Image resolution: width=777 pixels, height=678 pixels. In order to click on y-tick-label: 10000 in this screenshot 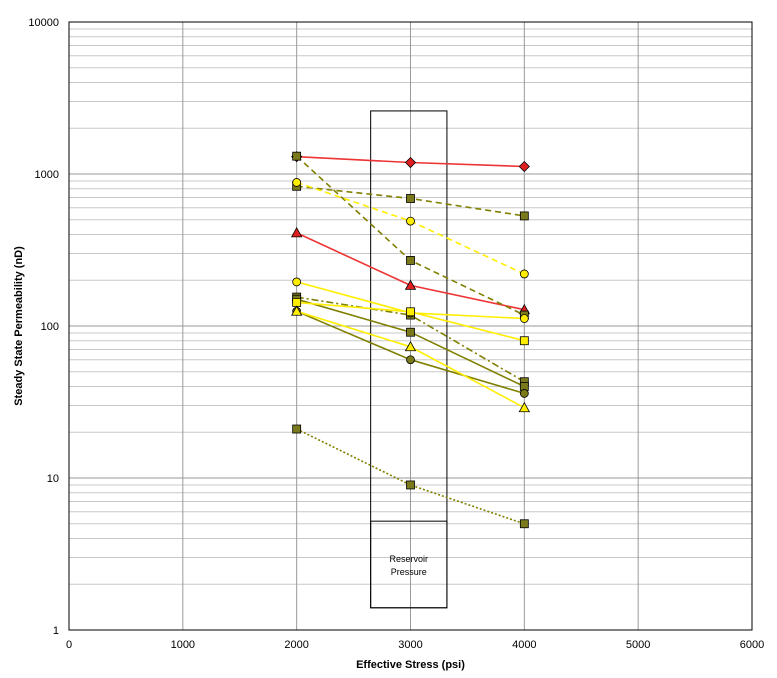, I will do `click(43, 23)`.